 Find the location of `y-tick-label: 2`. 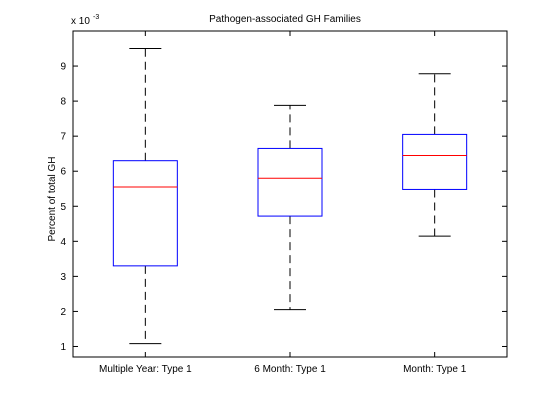

y-tick-label: 2 is located at coordinates (63, 312).